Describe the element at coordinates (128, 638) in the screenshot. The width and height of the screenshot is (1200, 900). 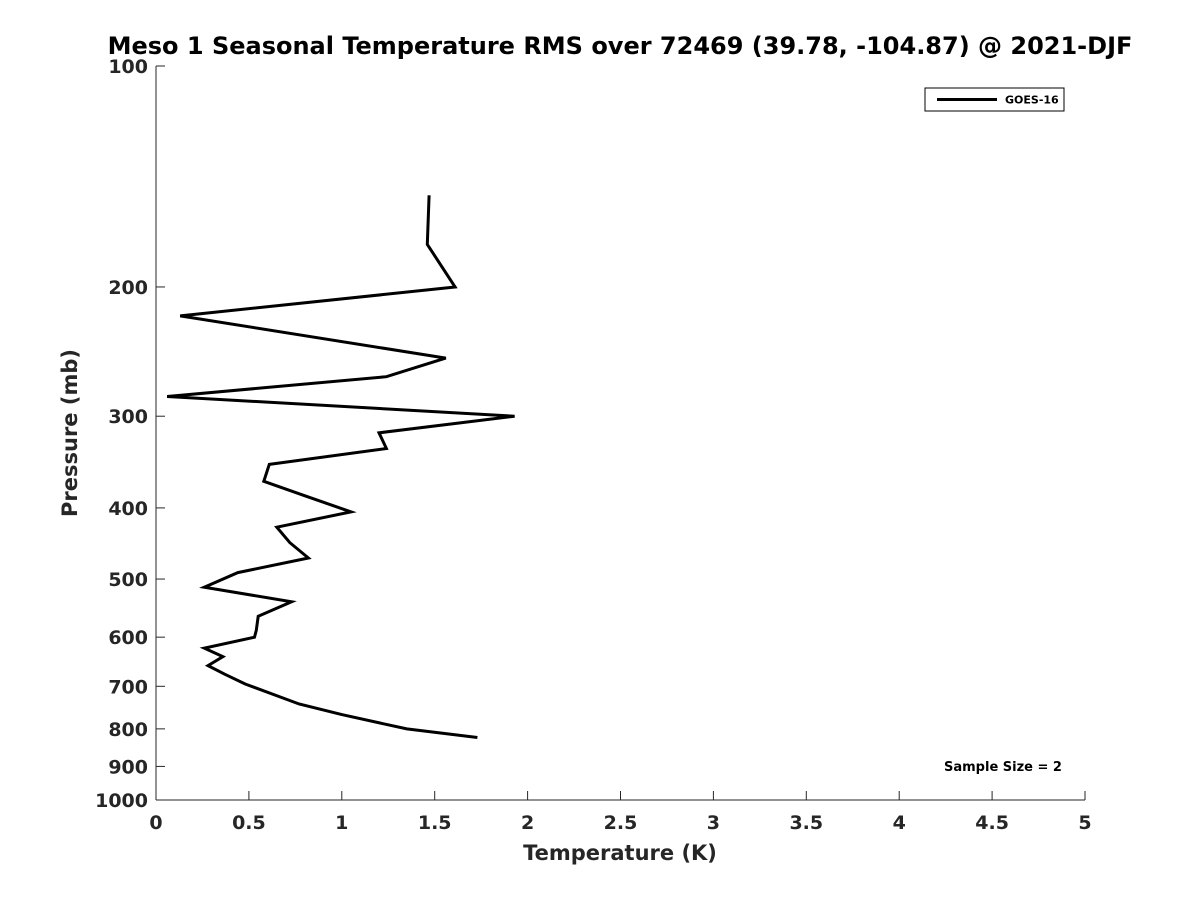
I see `y-tick-label: 600` at that location.